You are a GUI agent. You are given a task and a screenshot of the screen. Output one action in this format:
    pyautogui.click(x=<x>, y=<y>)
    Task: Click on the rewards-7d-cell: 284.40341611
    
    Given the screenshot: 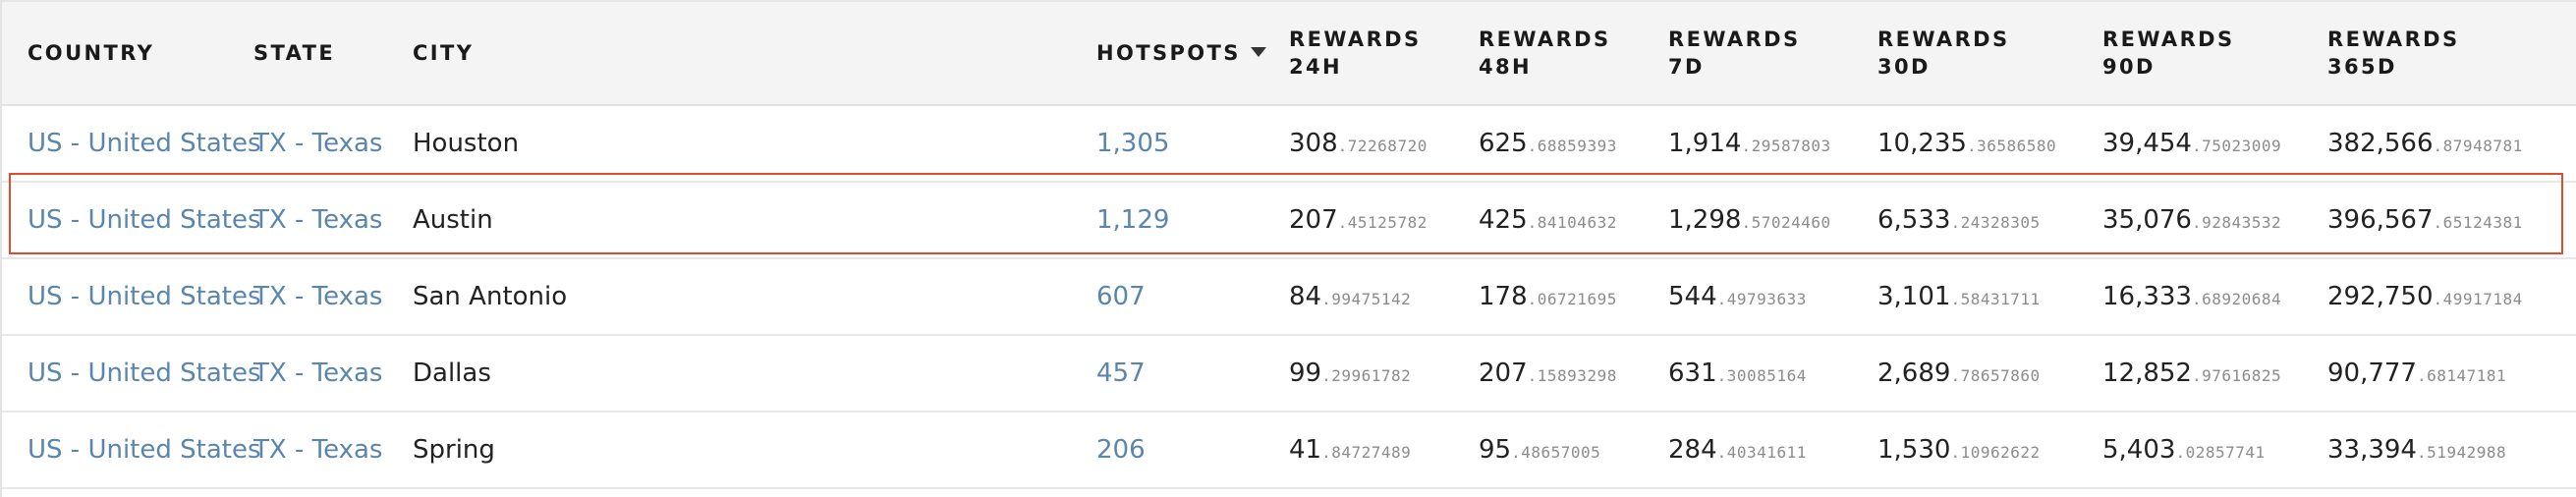 What is the action you would take?
    pyautogui.click(x=1772, y=450)
    